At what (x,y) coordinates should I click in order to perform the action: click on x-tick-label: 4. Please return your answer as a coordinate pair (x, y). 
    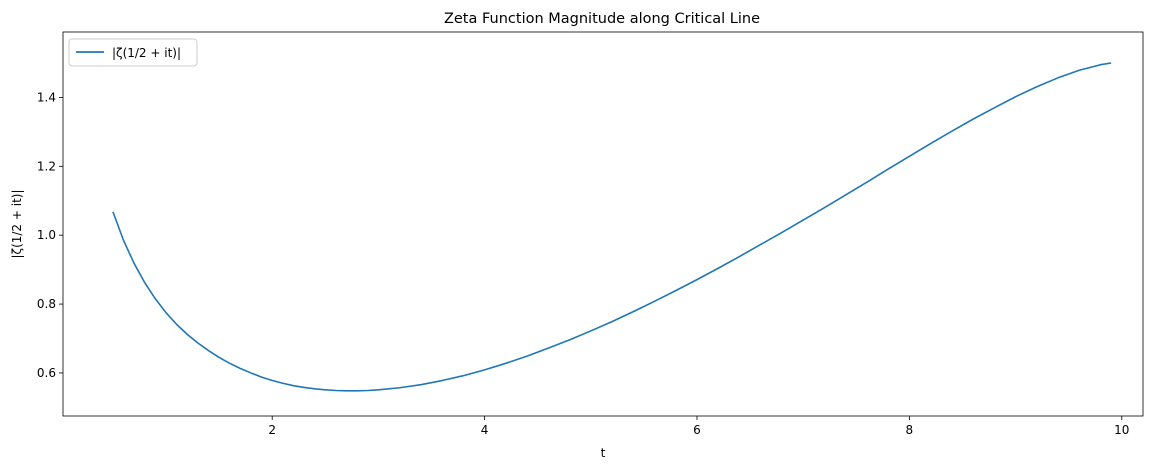
    Looking at the image, I should click on (485, 430).